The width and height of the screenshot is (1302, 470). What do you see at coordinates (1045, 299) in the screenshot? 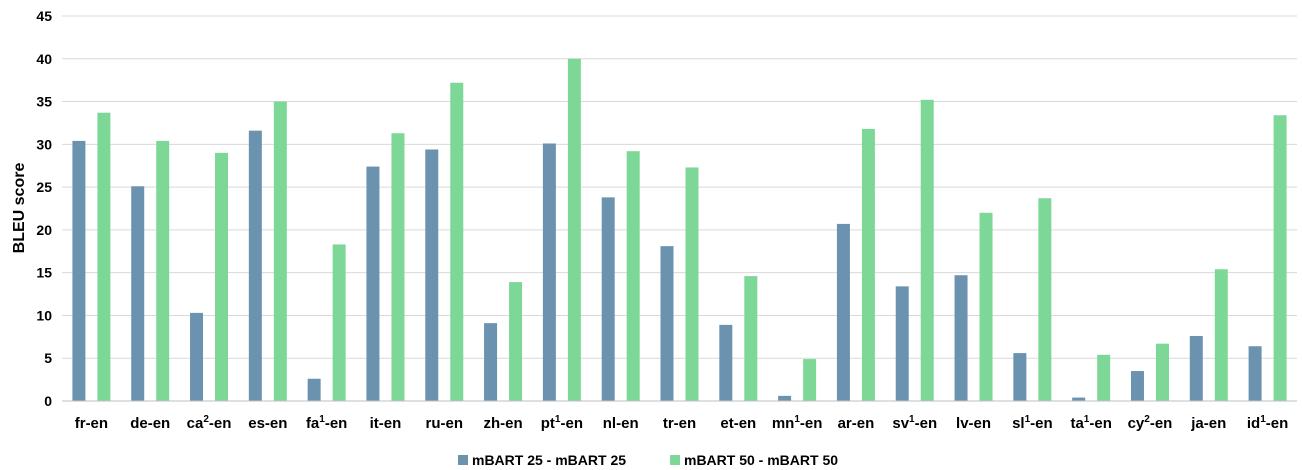
I see `bar-series-2-sl` at bounding box center [1045, 299].